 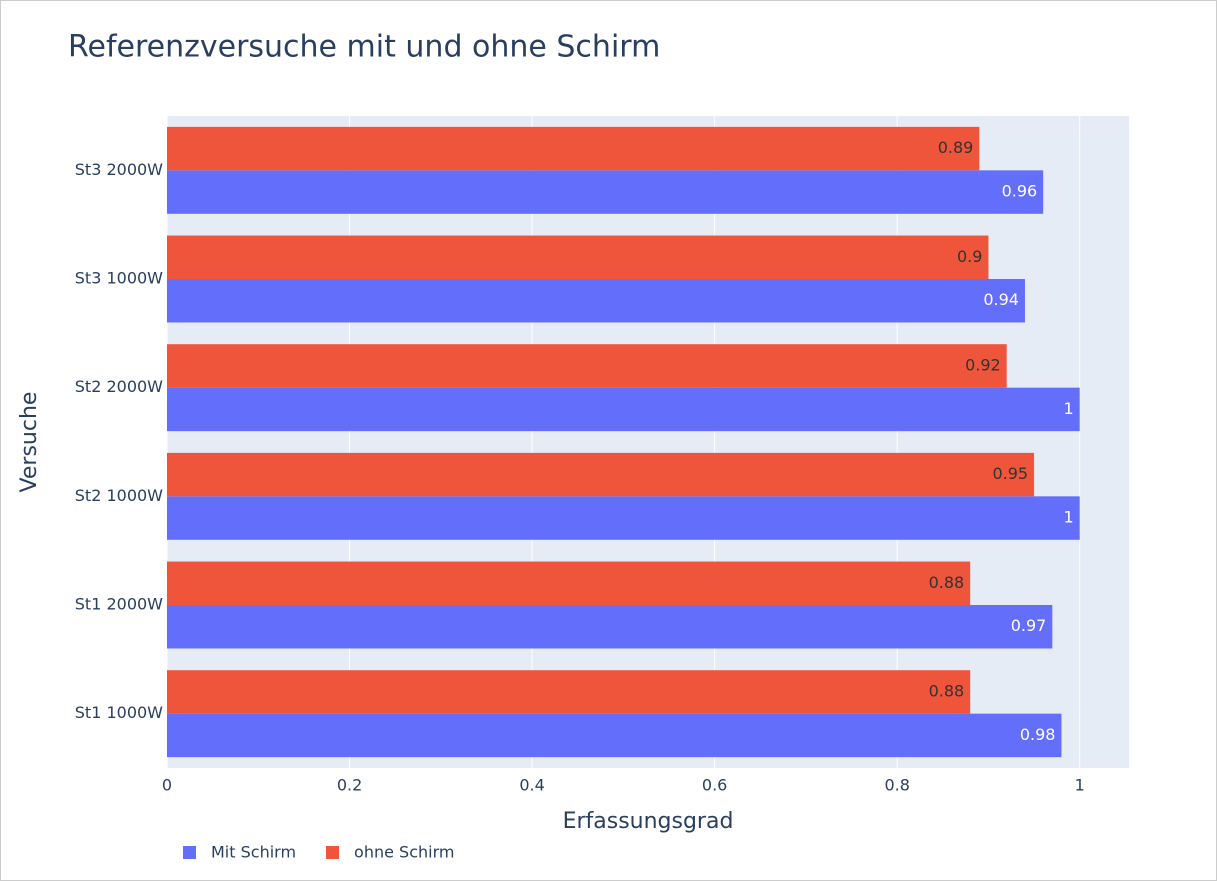 What do you see at coordinates (1020, 191) in the screenshot?
I see `bar-value-label: 0.96` at bounding box center [1020, 191].